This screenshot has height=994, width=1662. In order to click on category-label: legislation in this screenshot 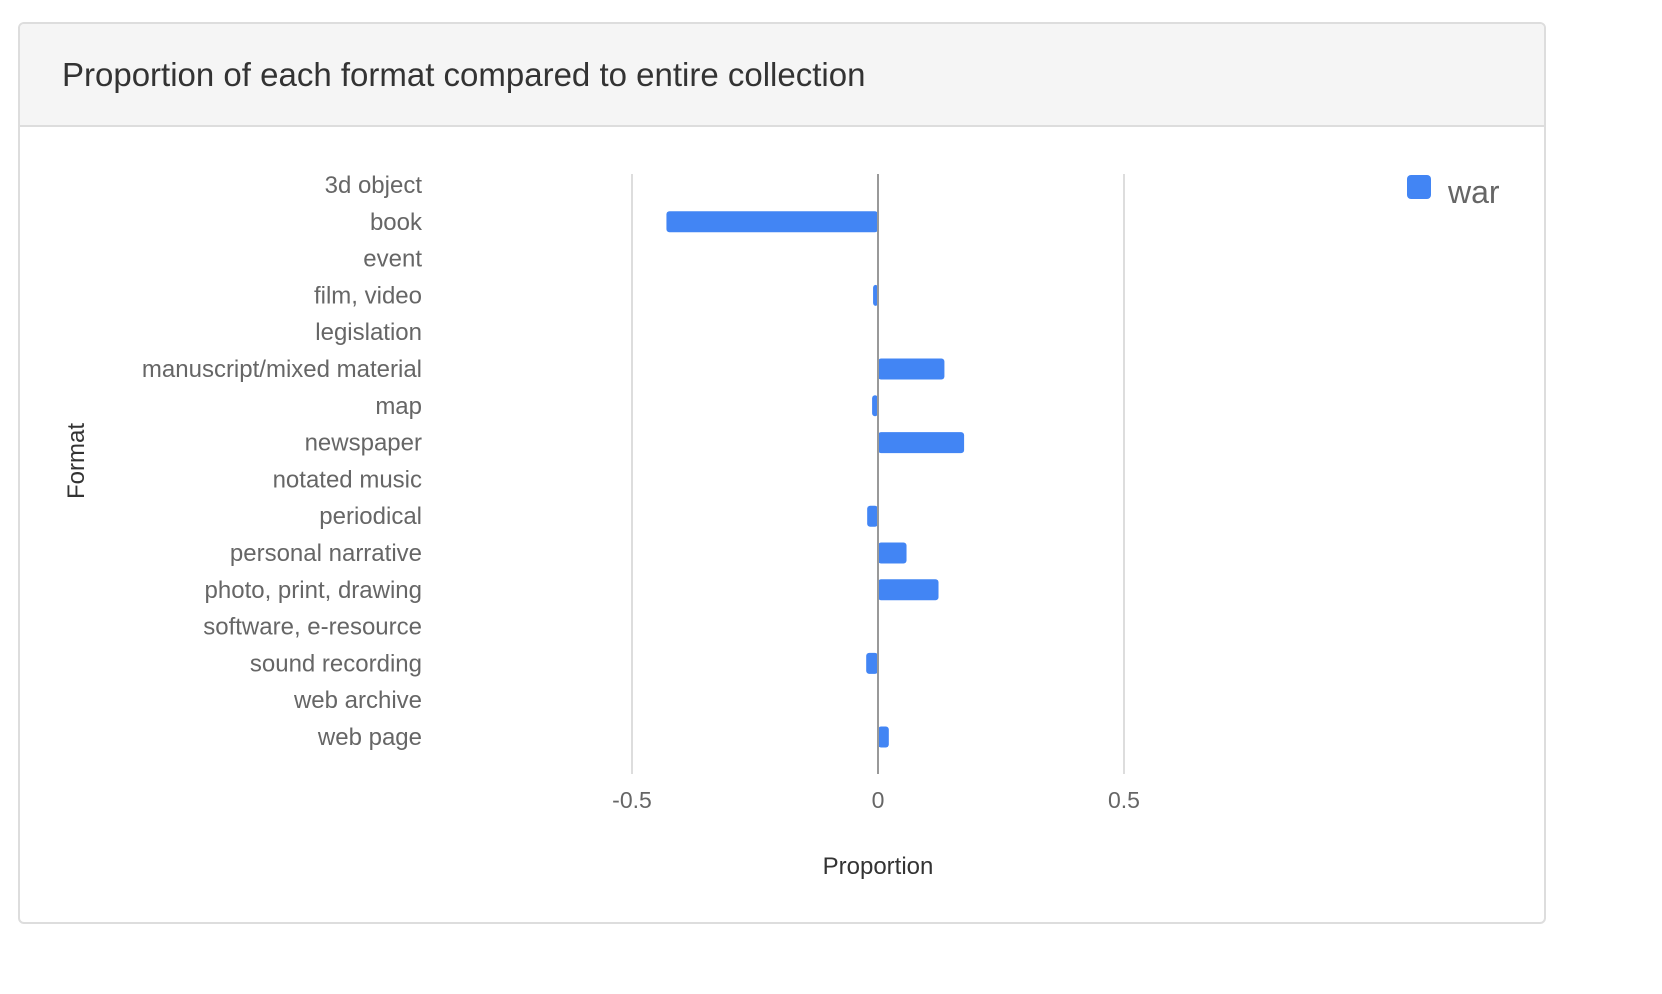, I will do `click(368, 332)`.